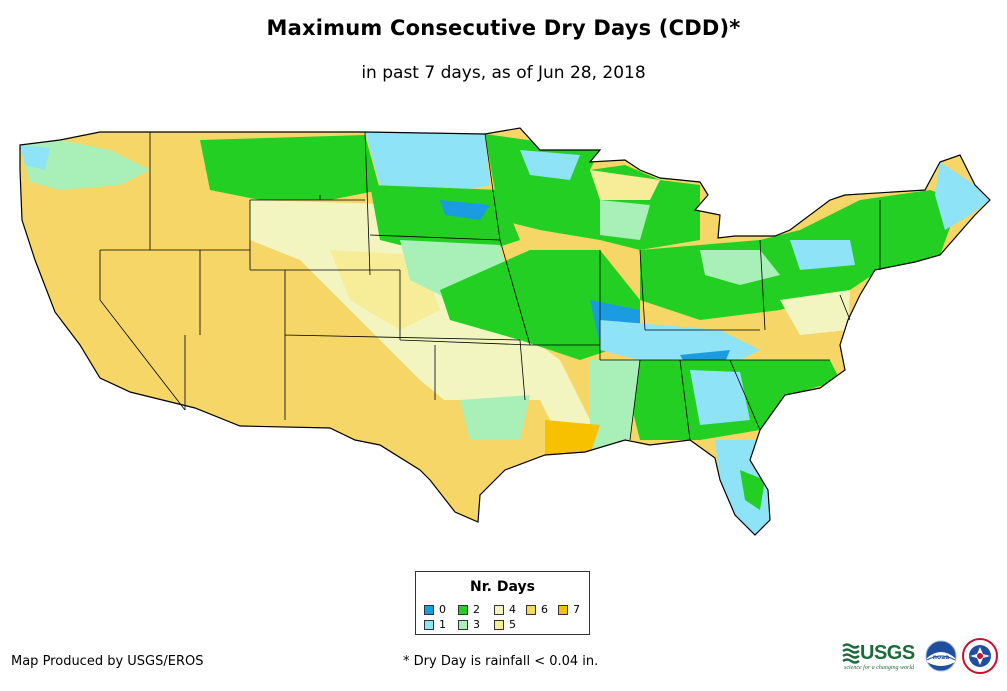 This screenshot has height=691, width=1007. I want to click on map-credit: Map Produced by USGS/EROS, so click(107, 661).